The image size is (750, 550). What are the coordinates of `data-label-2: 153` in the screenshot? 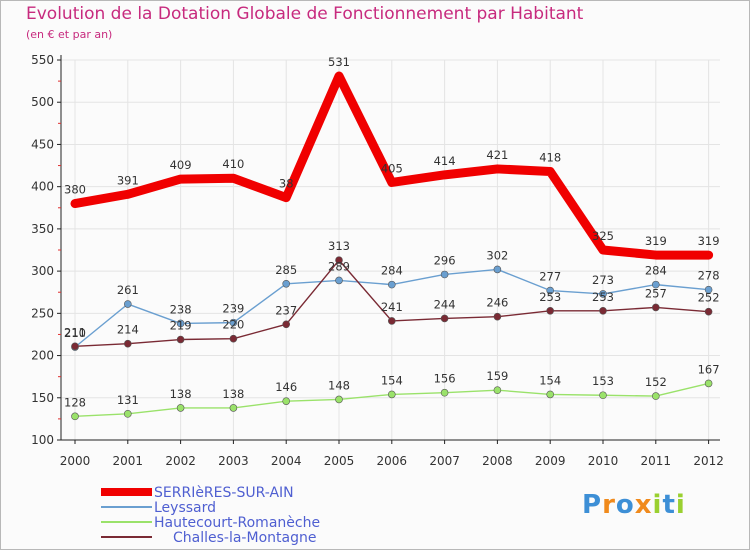 It's located at (603, 381).